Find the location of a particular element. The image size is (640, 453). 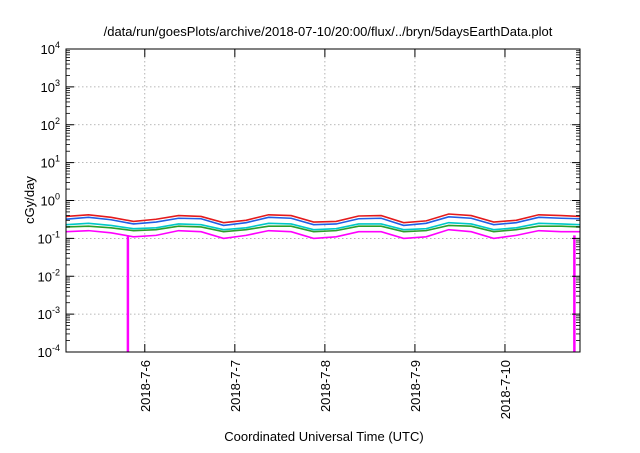

y-tick-label: 10⁻⁴ is located at coordinates (49, 351).